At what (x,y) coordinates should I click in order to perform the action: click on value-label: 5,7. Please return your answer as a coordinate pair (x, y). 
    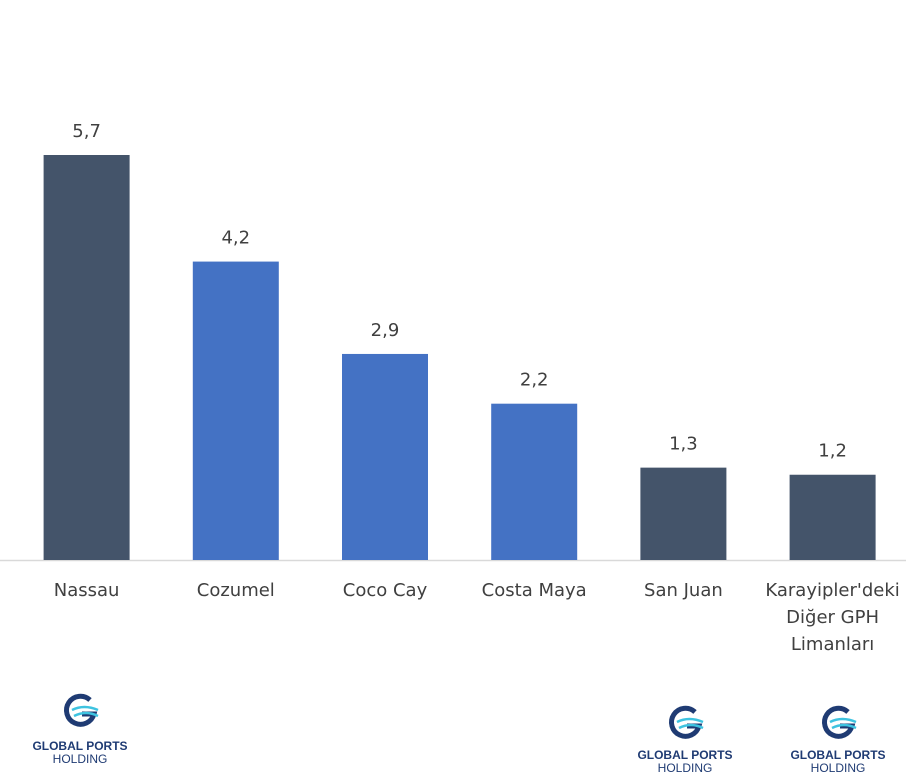
    Looking at the image, I should click on (86, 131).